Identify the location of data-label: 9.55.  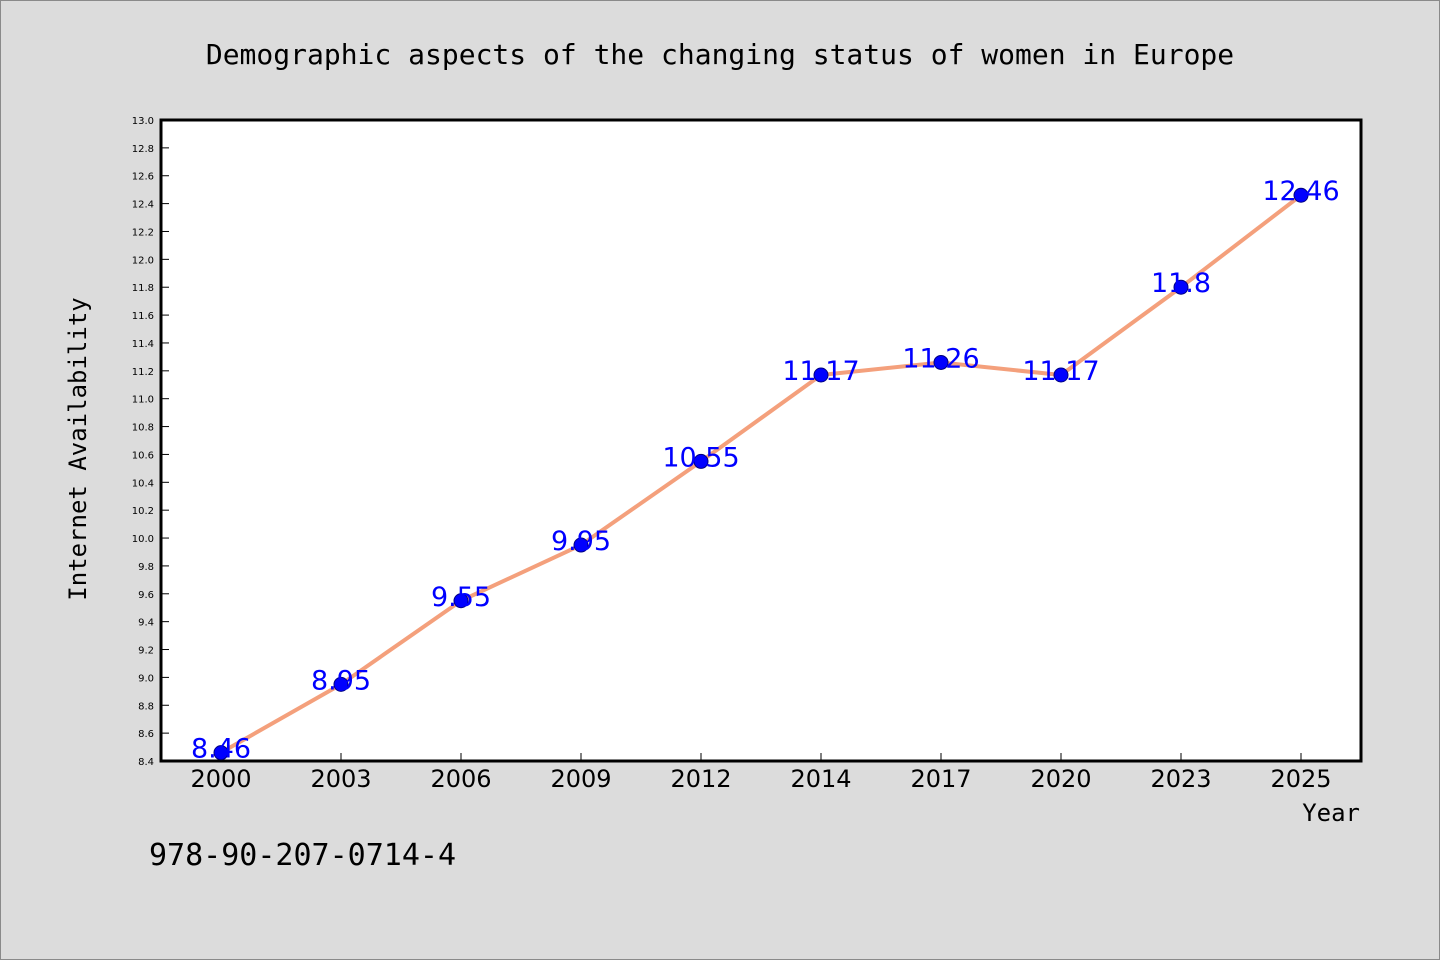
(461, 597).